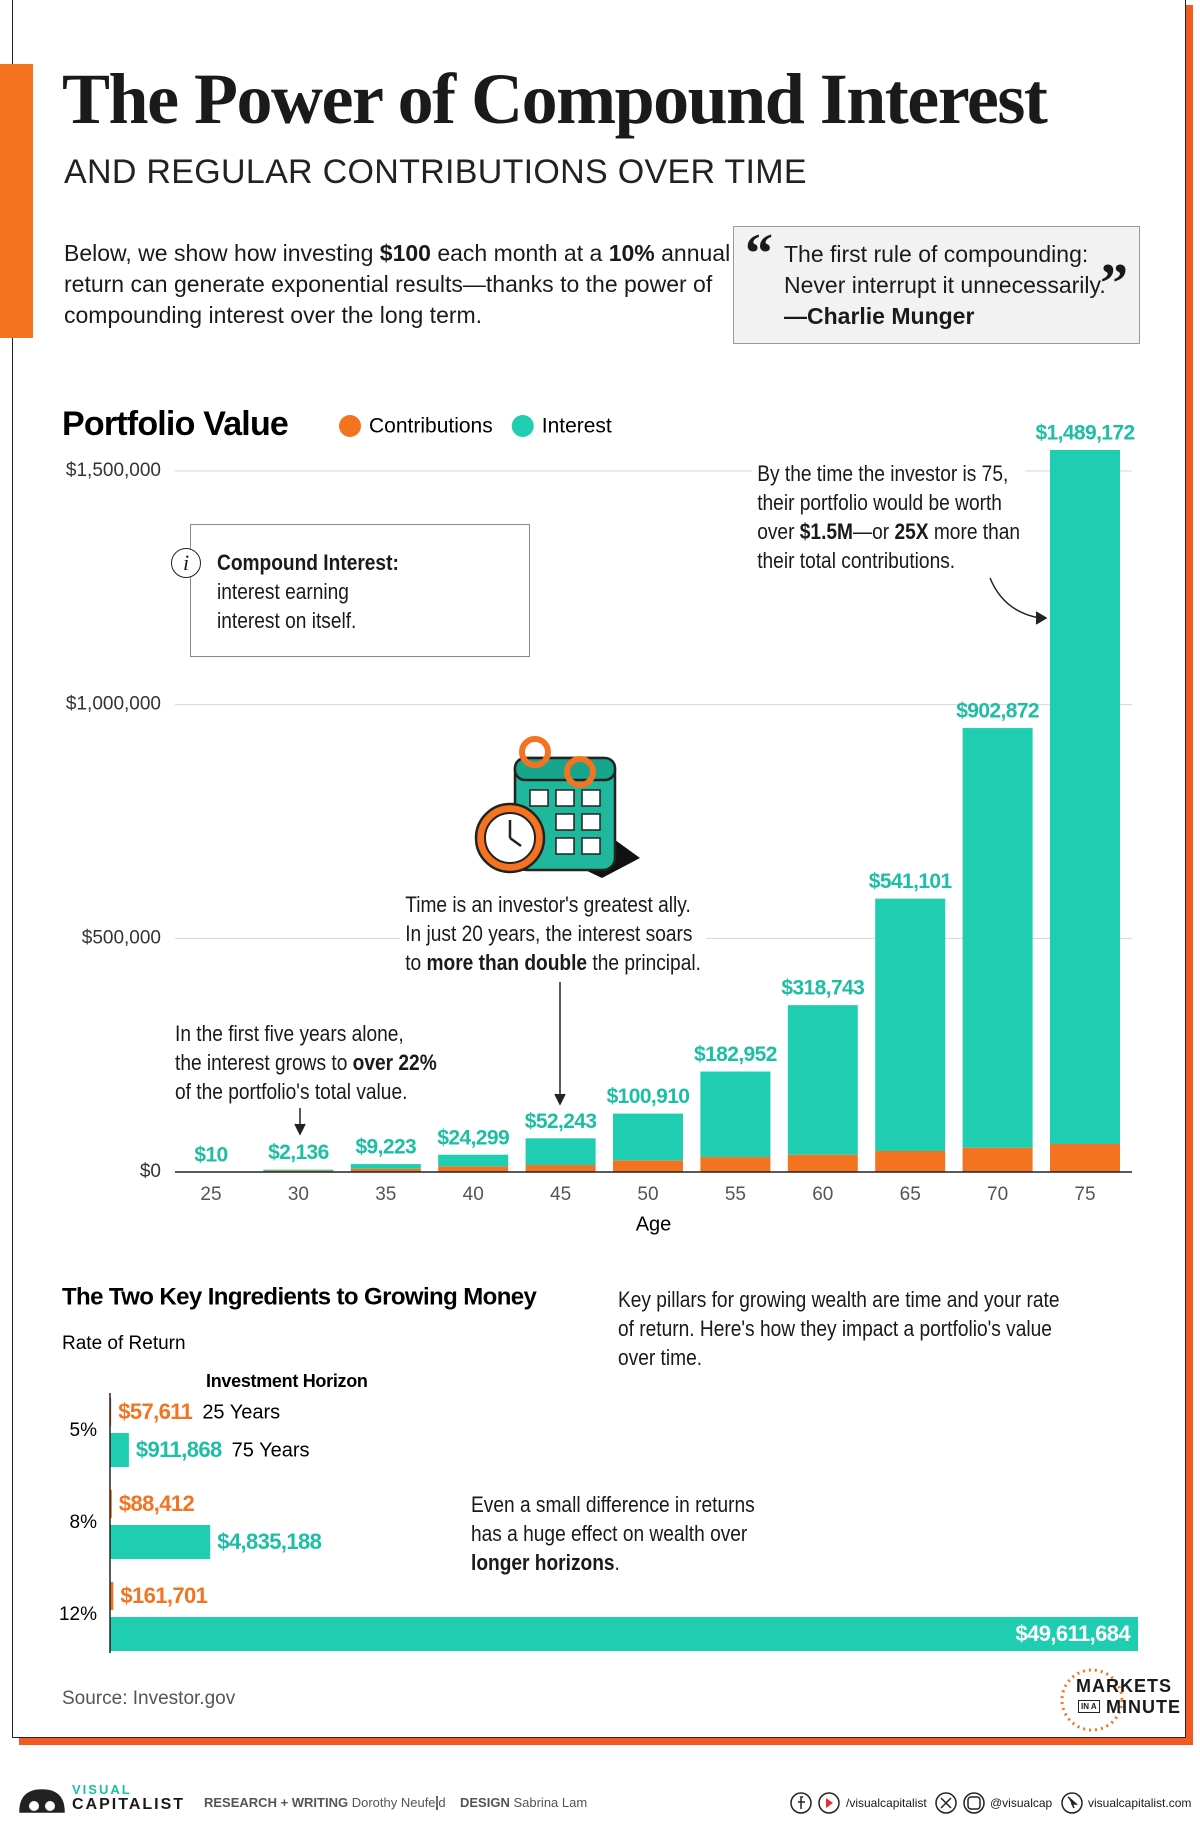 The height and width of the screenshot is (1830, 1200). Describe the element at coordinates (289, 1033) in the screenshot. I see `annotation-text: In the first five years alone,` at that location.